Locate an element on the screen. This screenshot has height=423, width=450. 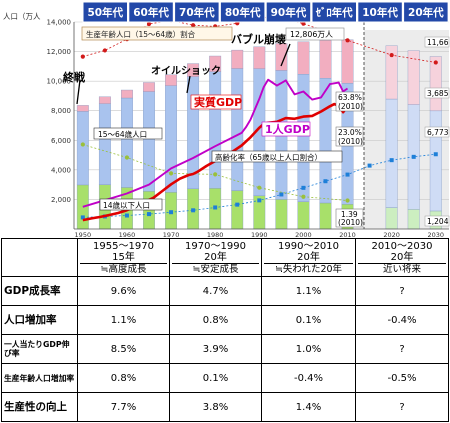
decade-label: 70年代 is located at coordinates (197, 12).